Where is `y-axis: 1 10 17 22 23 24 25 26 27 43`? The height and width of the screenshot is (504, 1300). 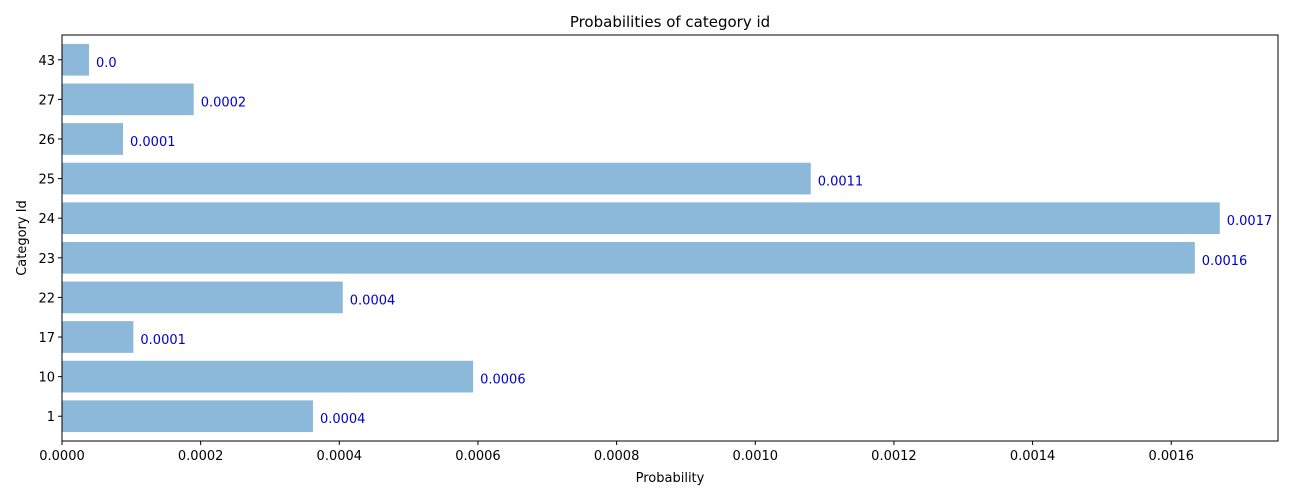 y-axis: 1 10 17 22 23 24 25 26 27 43 is located at coordinates (50, 239).